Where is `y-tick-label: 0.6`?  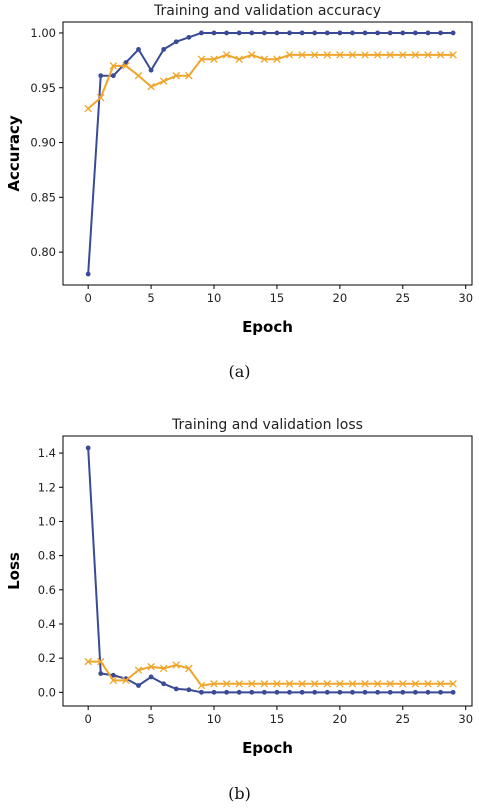
y-tick-label: 0.6 is located at coordinates (47, 590).